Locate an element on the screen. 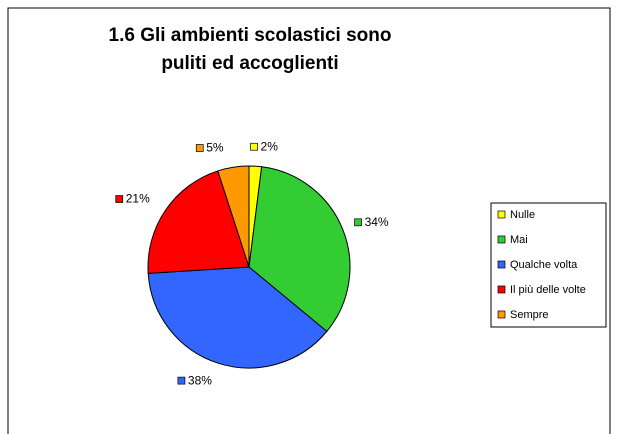 The image size is (618, 434). data-label: 34% is located at coordinates (377, 222).